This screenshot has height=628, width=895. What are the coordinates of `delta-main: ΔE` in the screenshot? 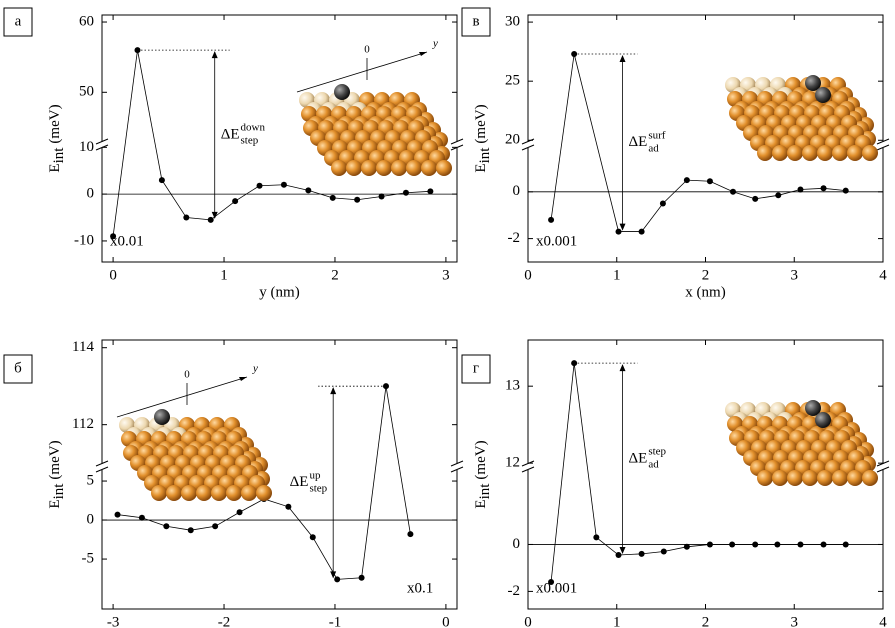 It's located at (230, 134).